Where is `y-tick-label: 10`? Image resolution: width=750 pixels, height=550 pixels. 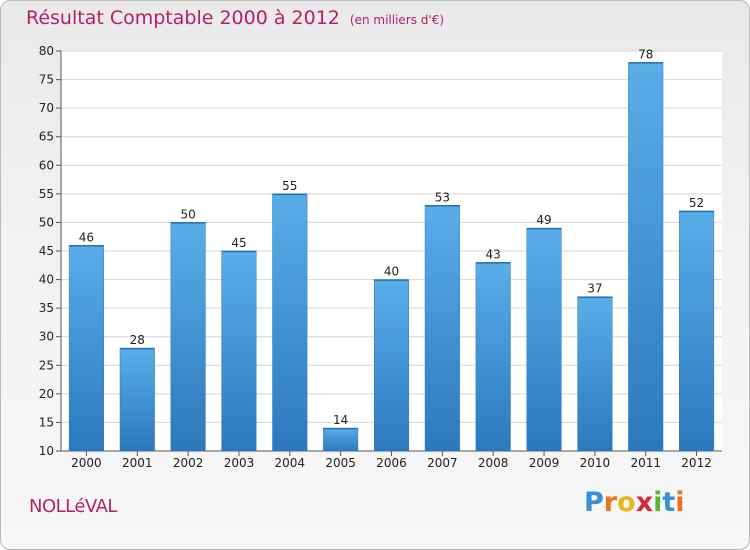
y-tick-label: 10 is located at coordinates (46, 451).